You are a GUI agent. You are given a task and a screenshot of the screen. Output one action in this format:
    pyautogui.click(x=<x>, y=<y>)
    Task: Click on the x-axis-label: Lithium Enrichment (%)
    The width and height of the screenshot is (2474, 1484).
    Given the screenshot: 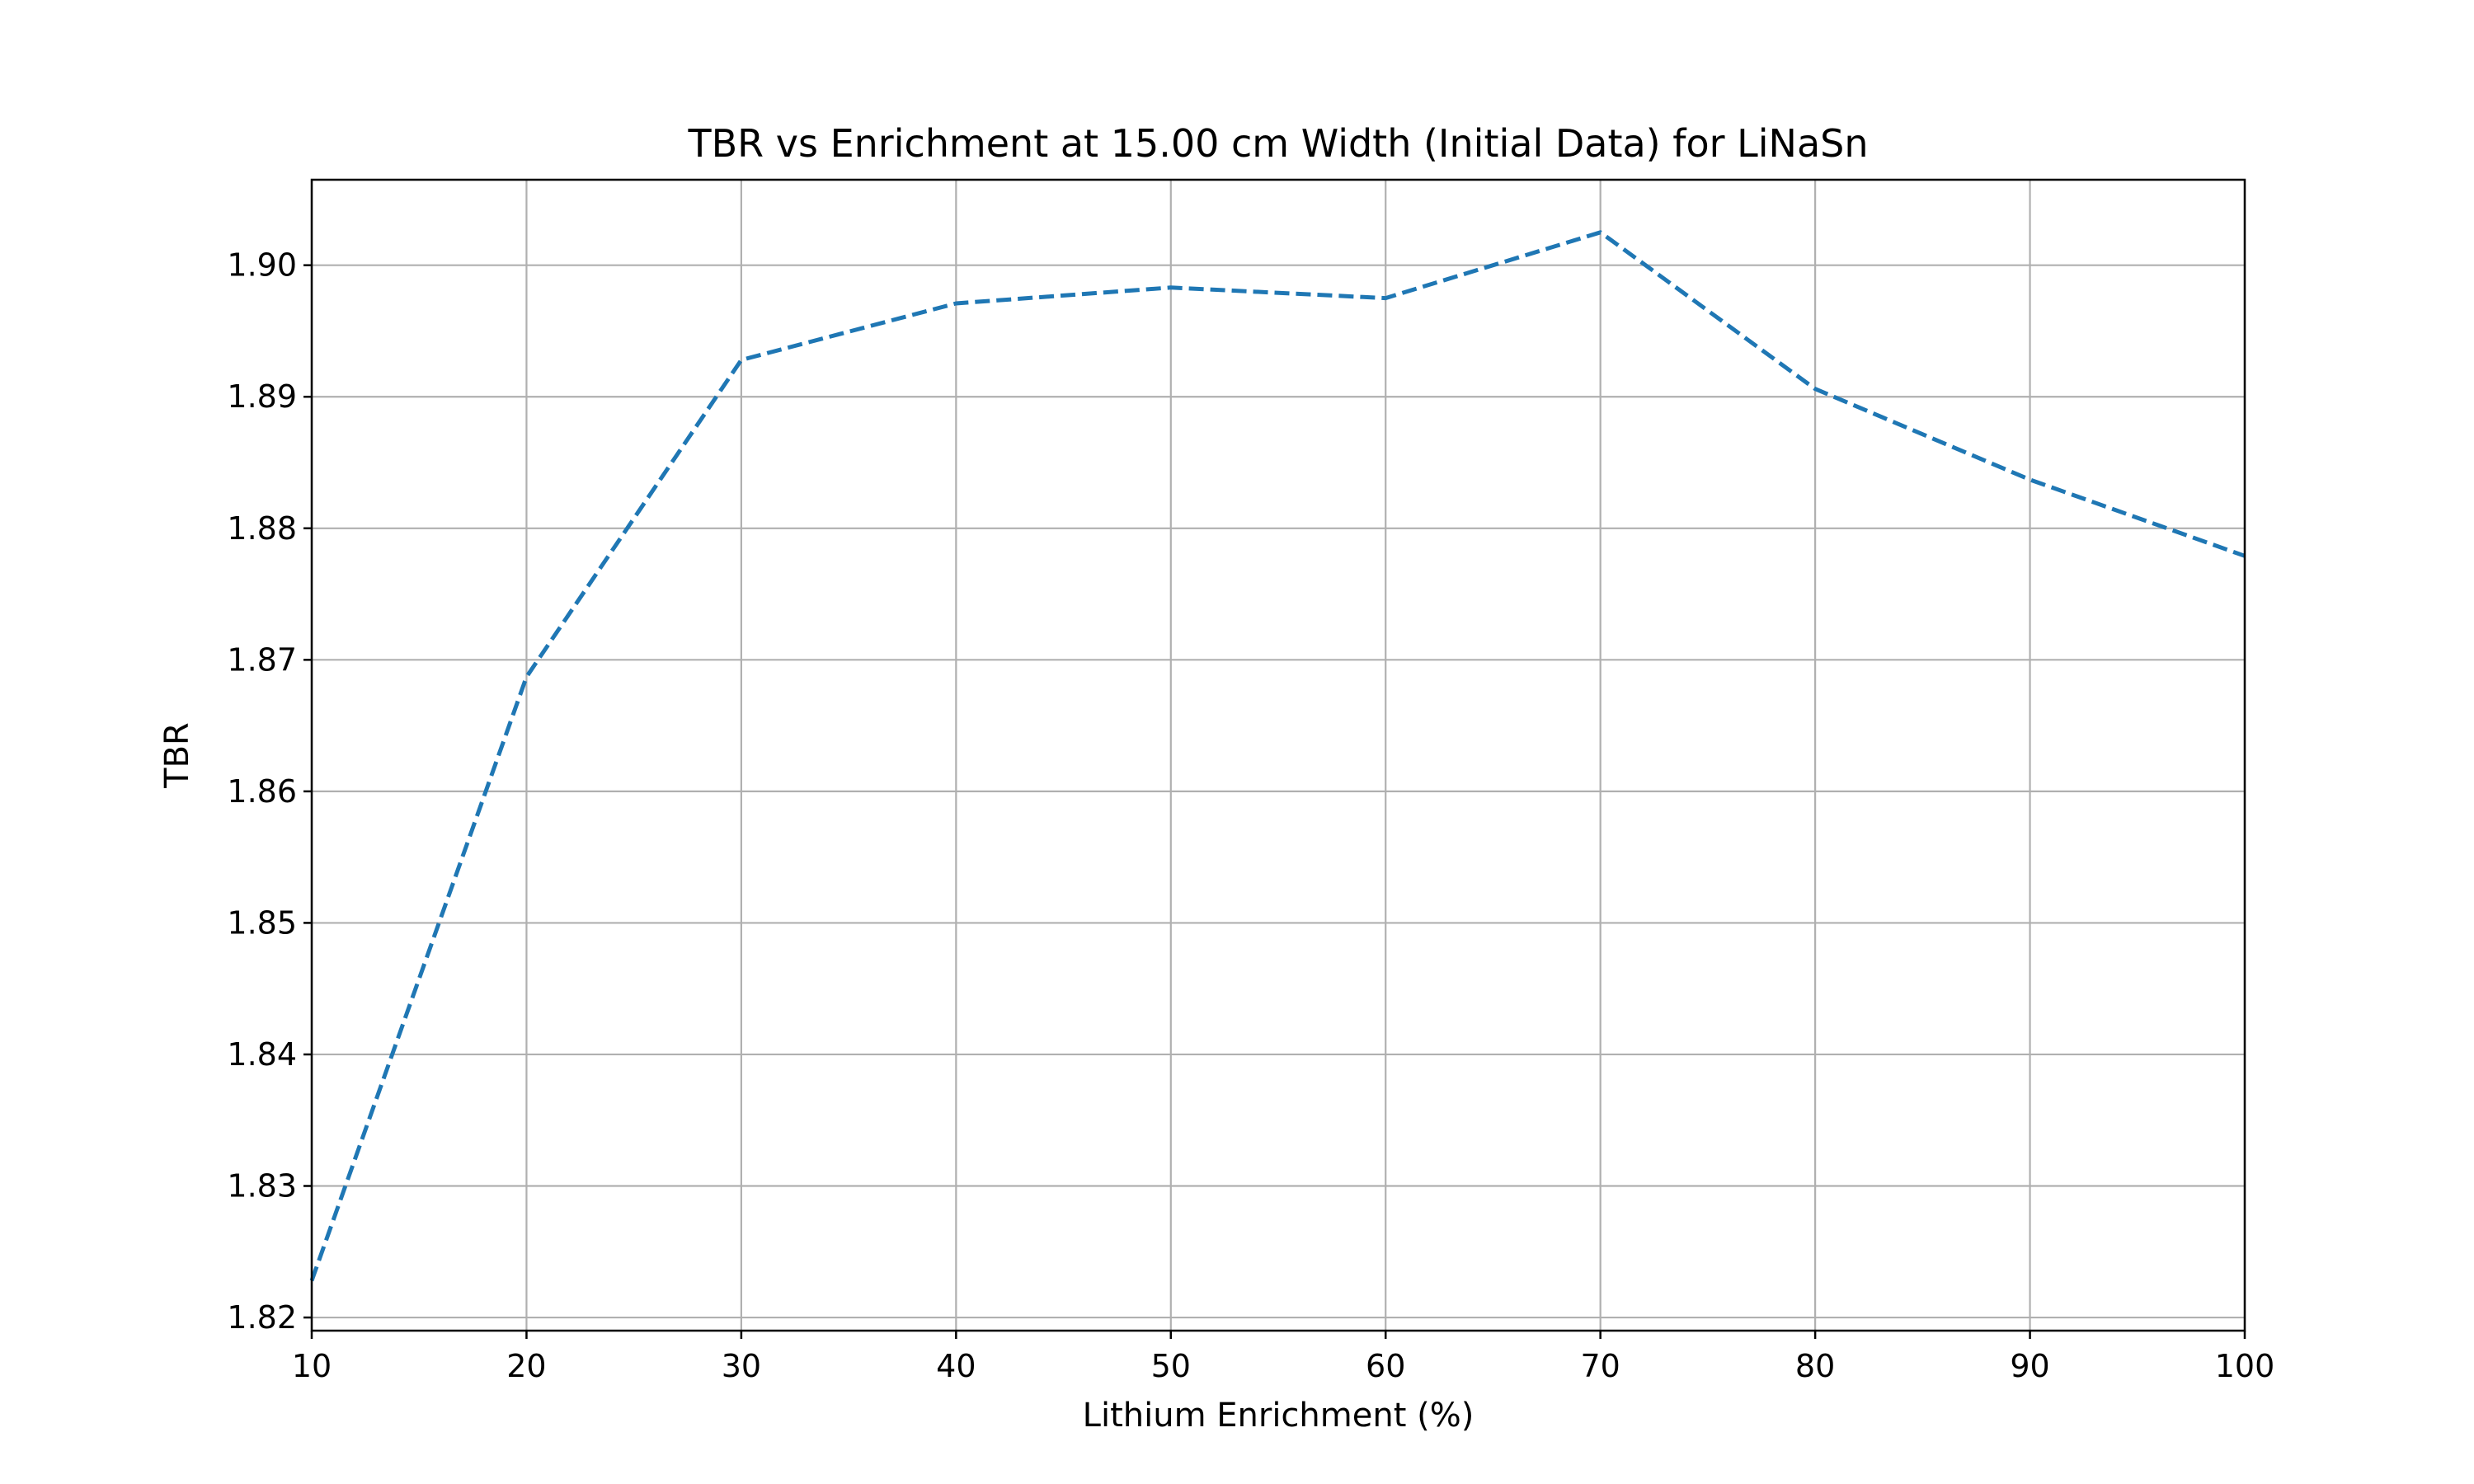 What is the action you would take?
    pyautogui.click(x=1279, y=1416)
    